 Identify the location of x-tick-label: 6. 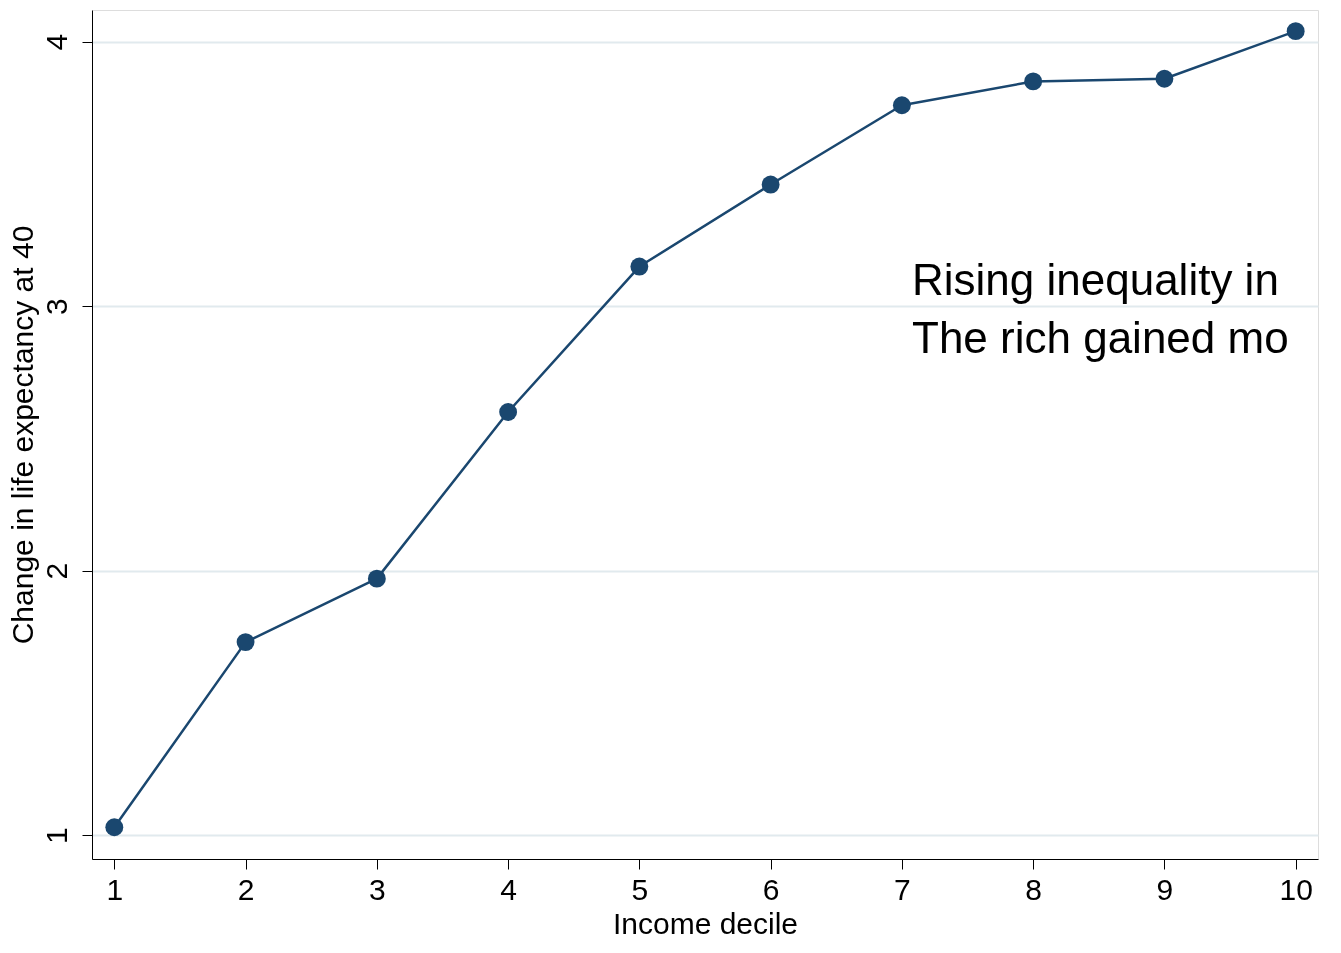
(771, 889).